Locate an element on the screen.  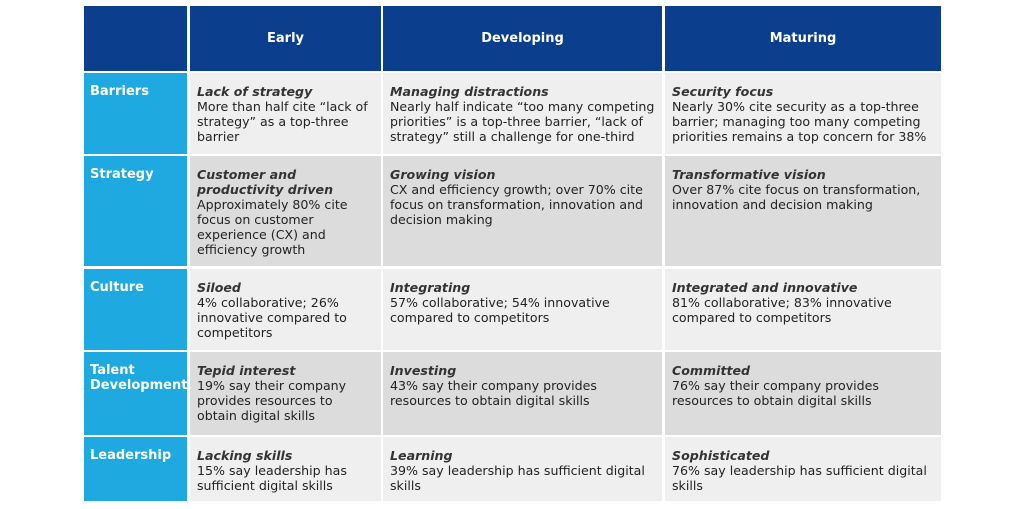
cell-title: Siloed is located at coordinates (219, 287).